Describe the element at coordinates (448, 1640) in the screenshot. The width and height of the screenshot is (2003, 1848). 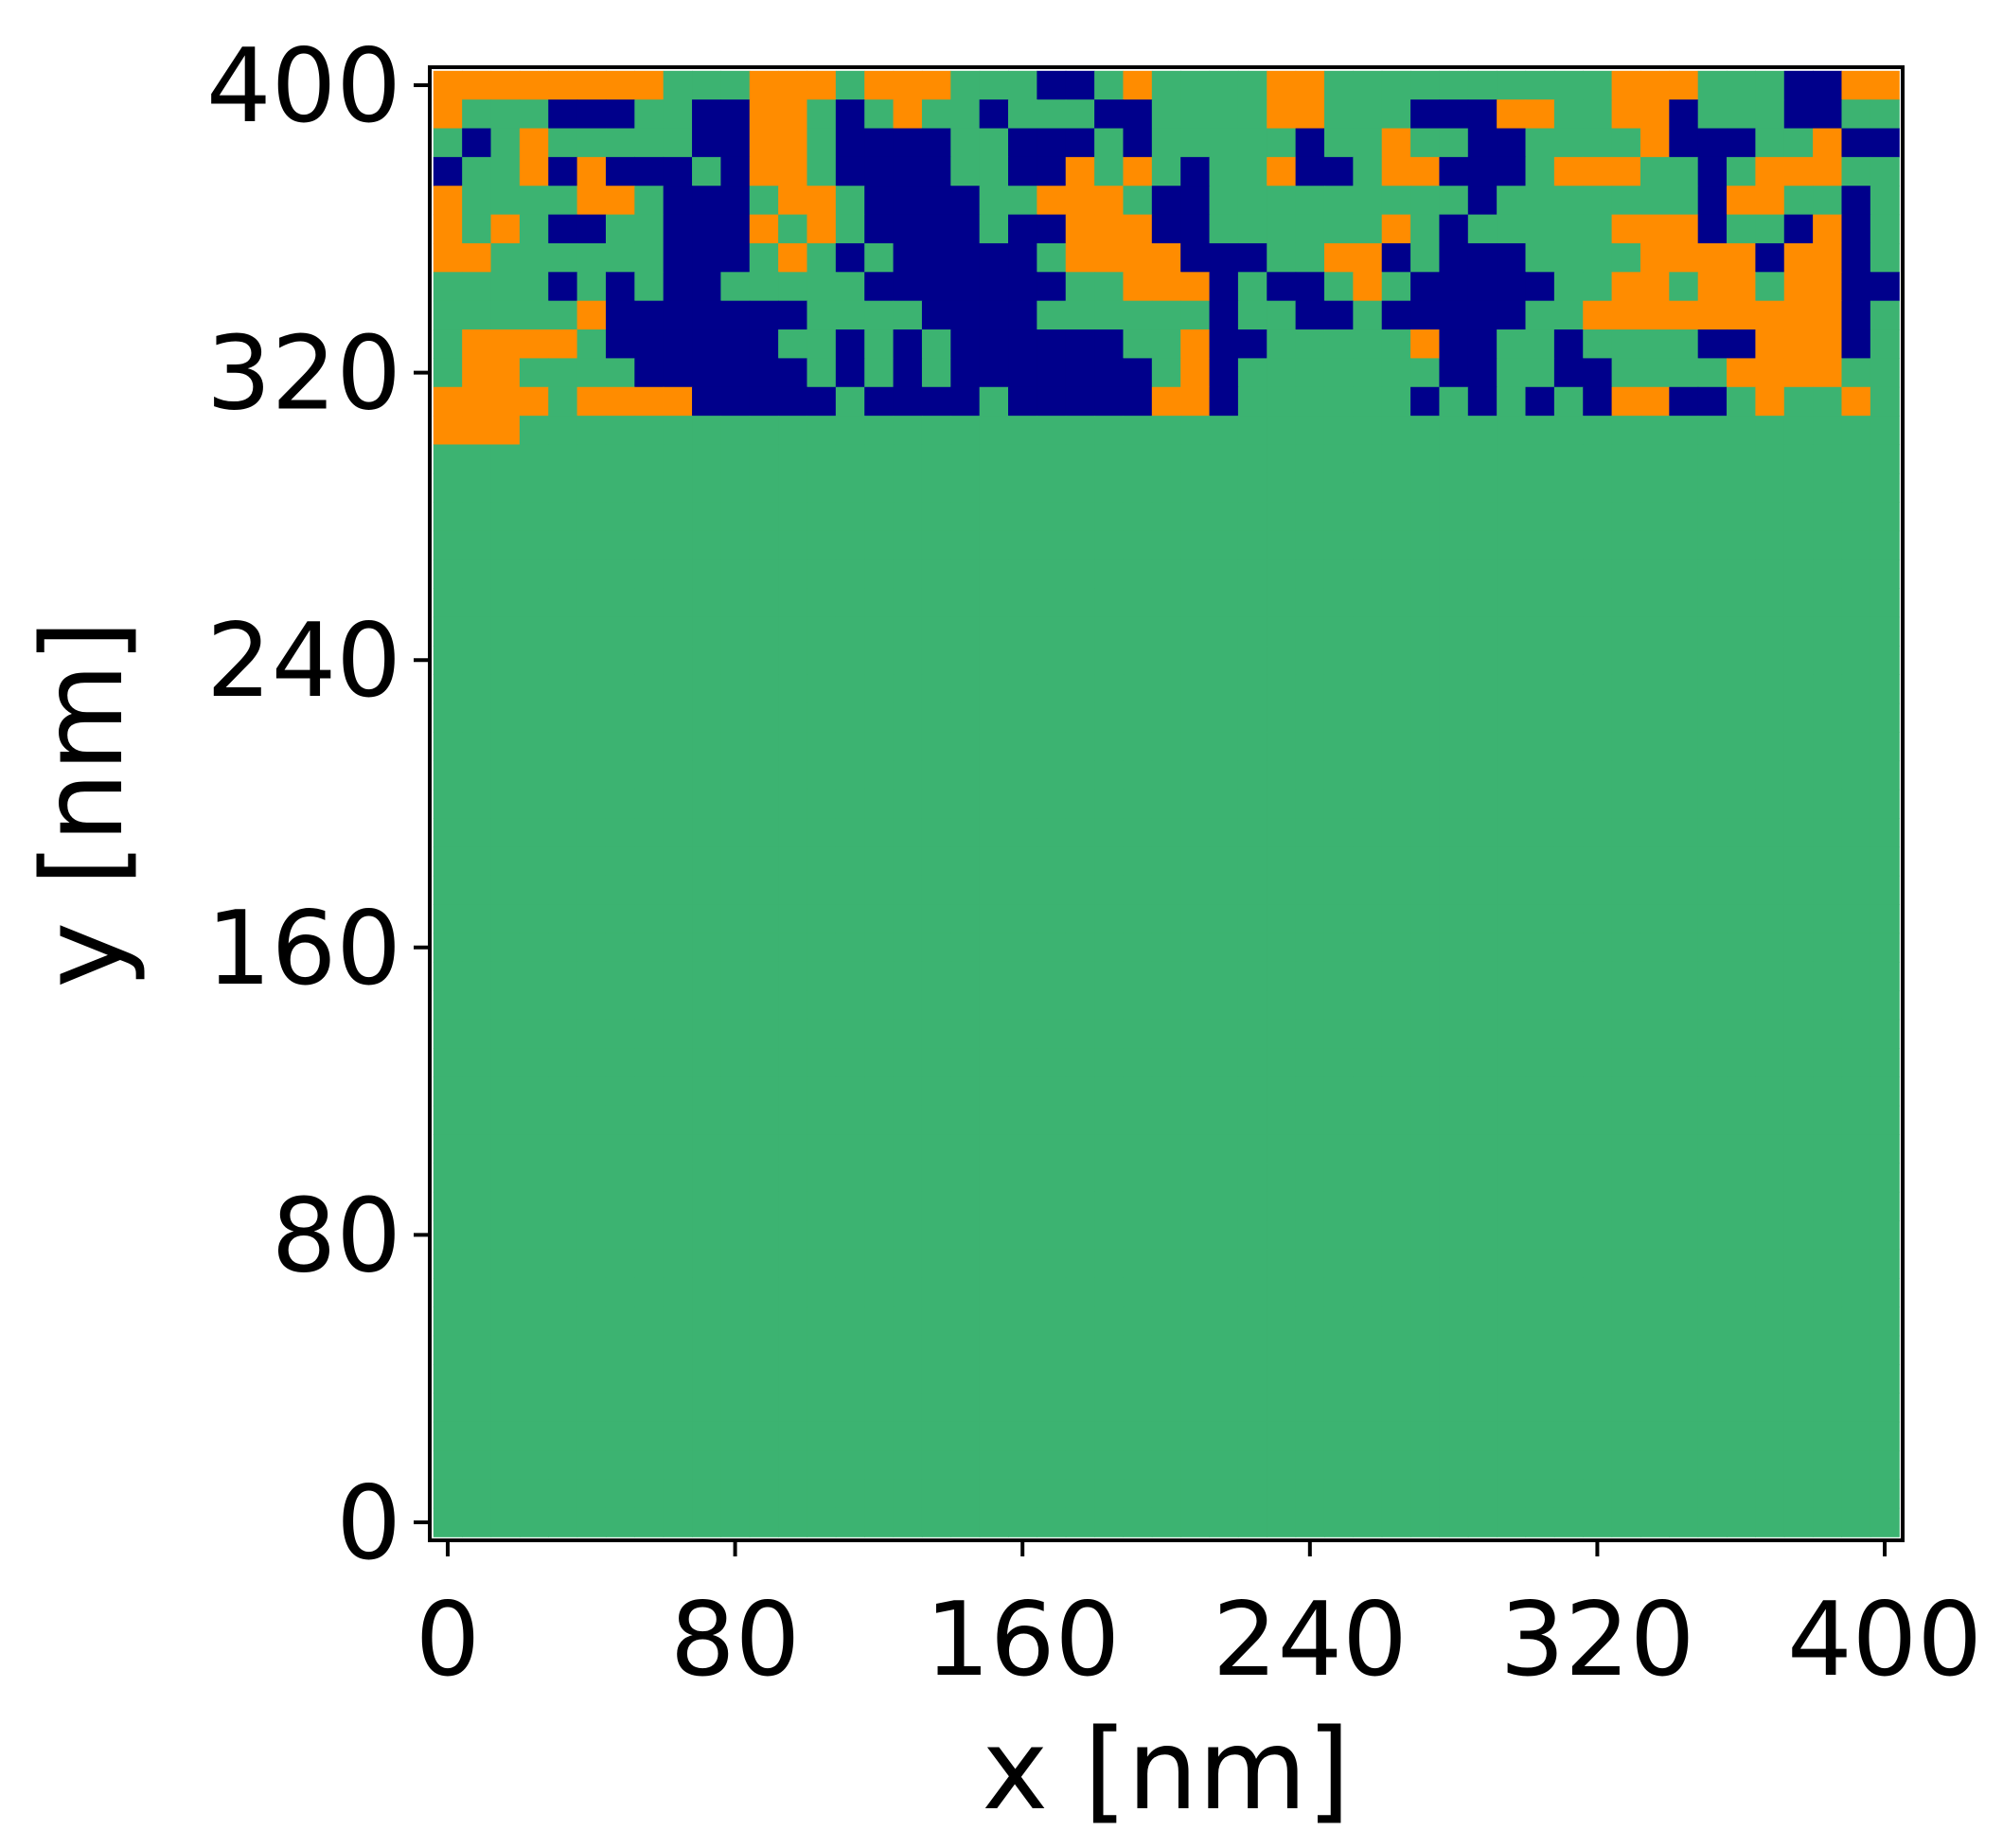
I see `x-tick-label: 0` at that location.